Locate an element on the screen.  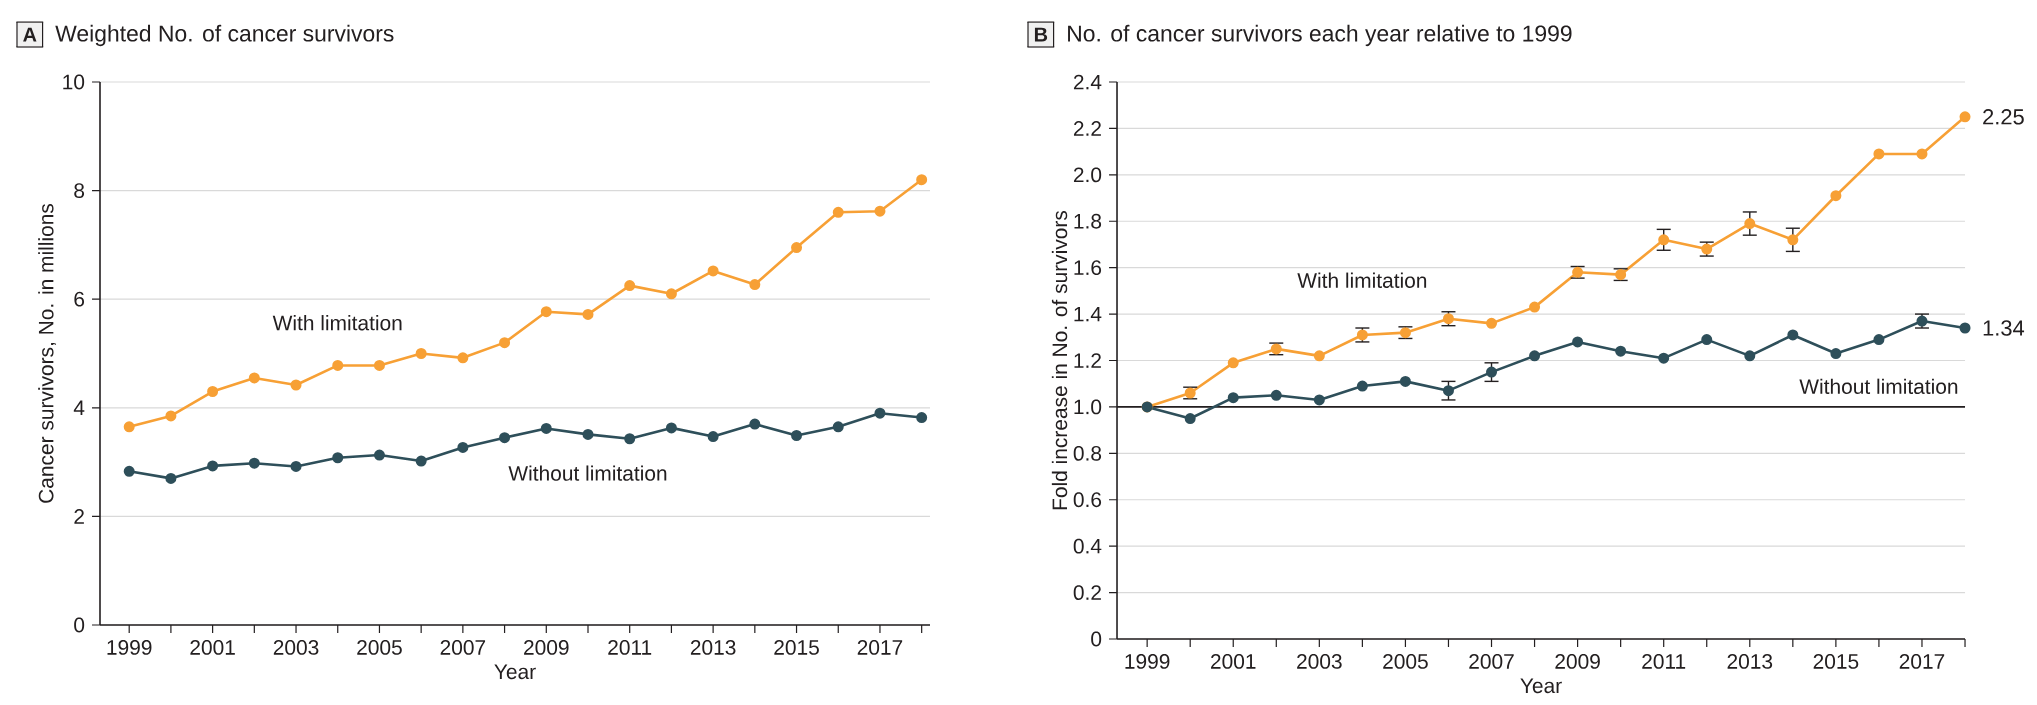
y-tick-label: 1.0 is located at coordinates (1088, 407).